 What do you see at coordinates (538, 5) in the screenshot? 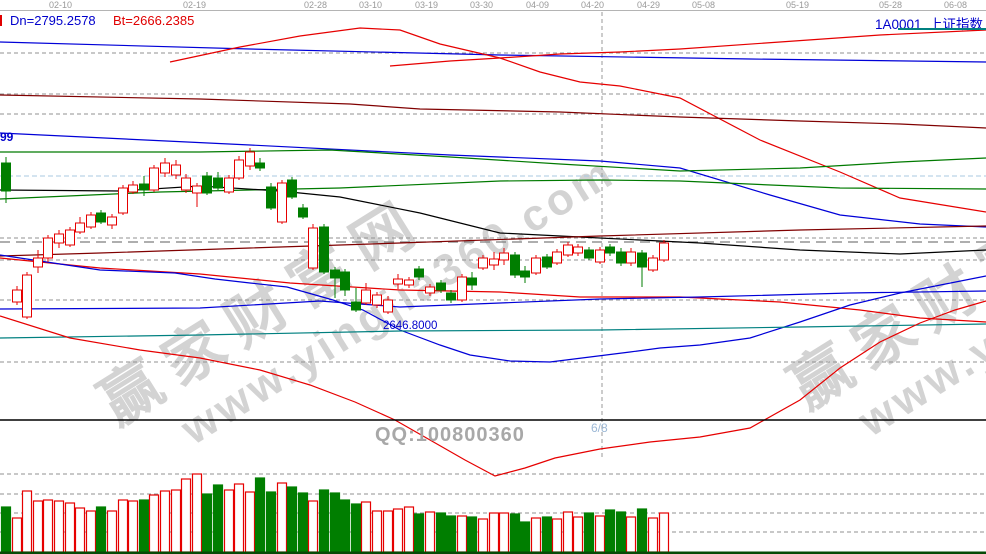
I see `date-label: 04-09` at bounding box center [538, 5].